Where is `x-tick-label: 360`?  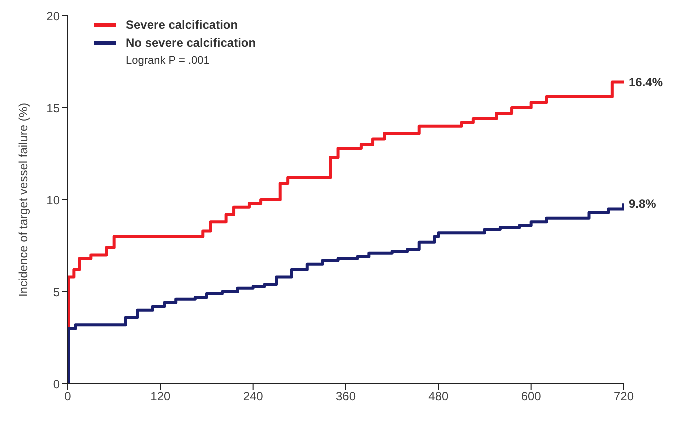
x-tick-label: 360 is located at coordinates (346, 397).